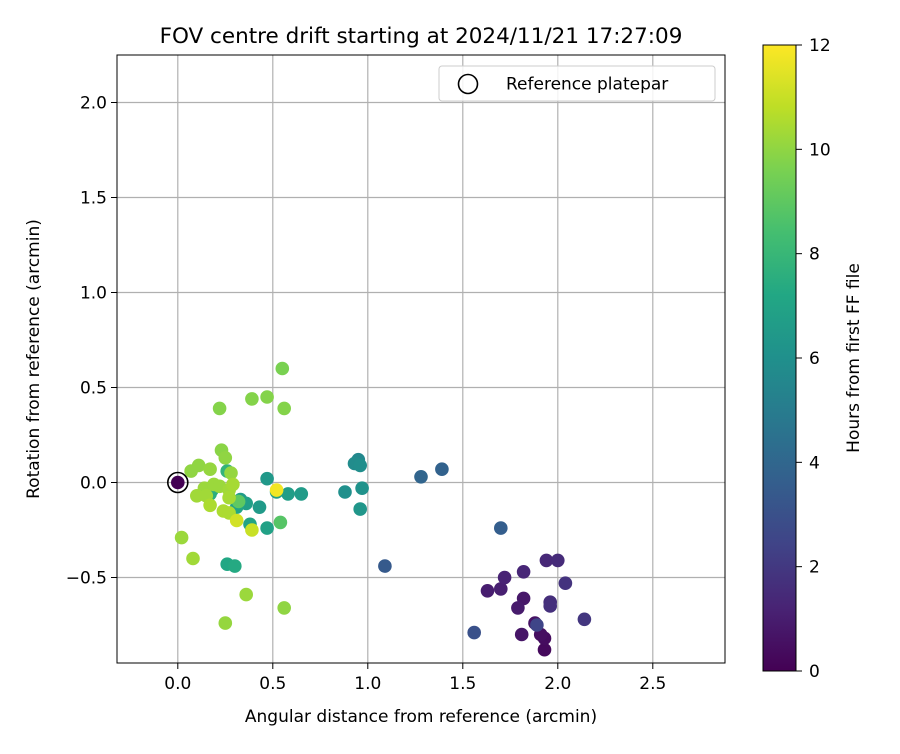 This screenshot has width=900, height=754. What do you see at coordinates (587, 85) in the screenshot?
I see `legend-label: Reference platepar` at bounding box center [587, 85].